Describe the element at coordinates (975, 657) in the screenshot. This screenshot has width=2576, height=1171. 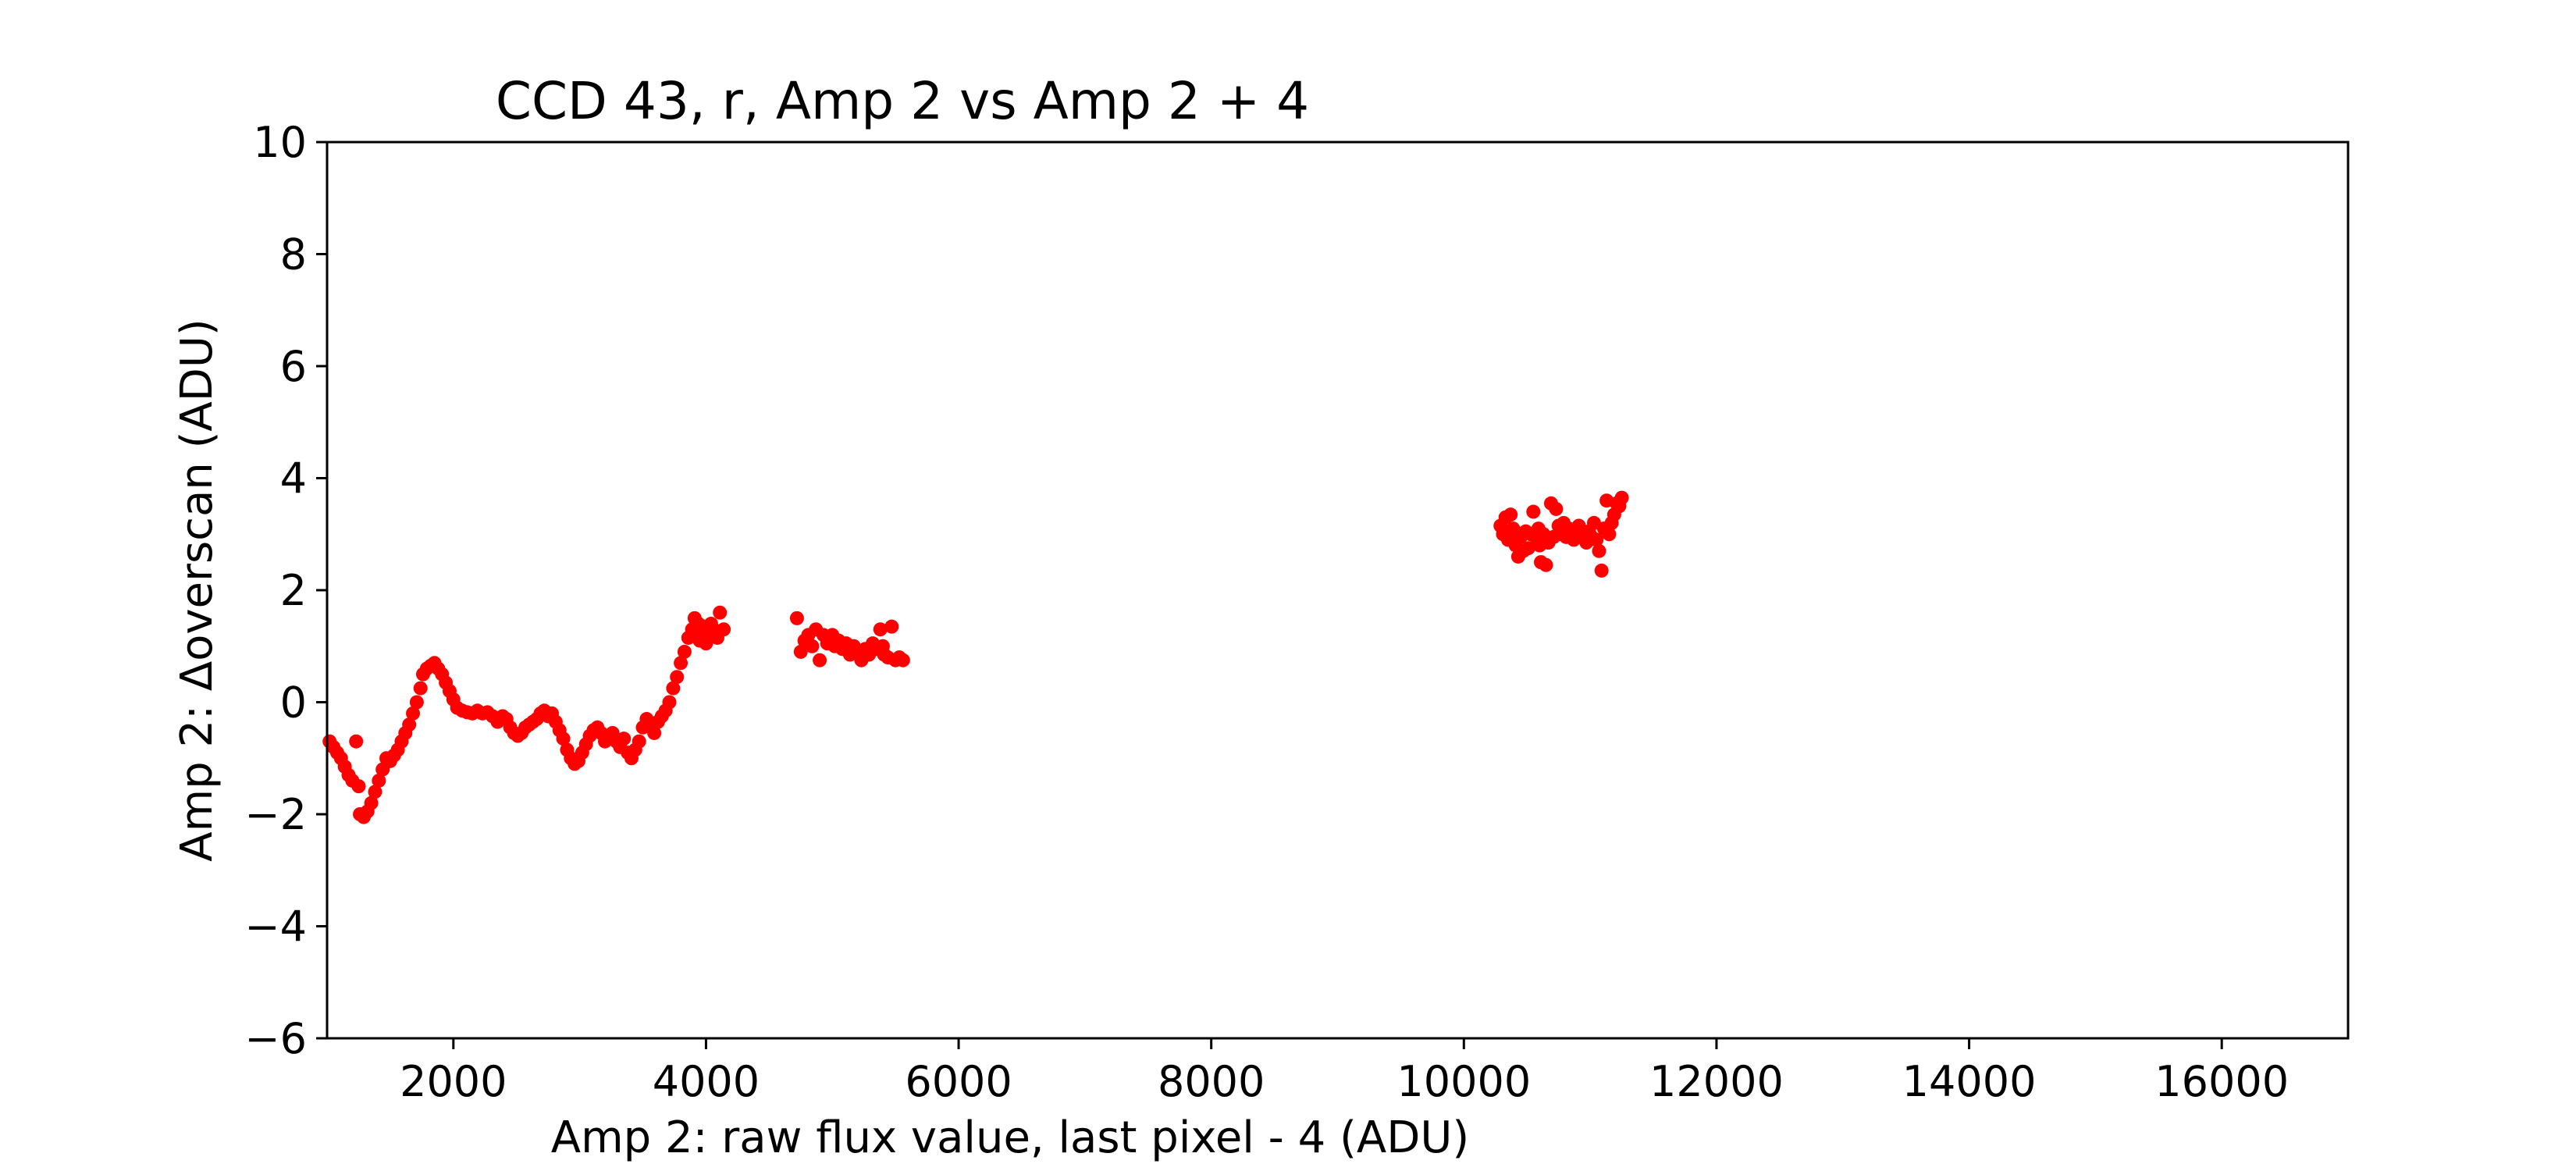
I see `data-points` at that location.